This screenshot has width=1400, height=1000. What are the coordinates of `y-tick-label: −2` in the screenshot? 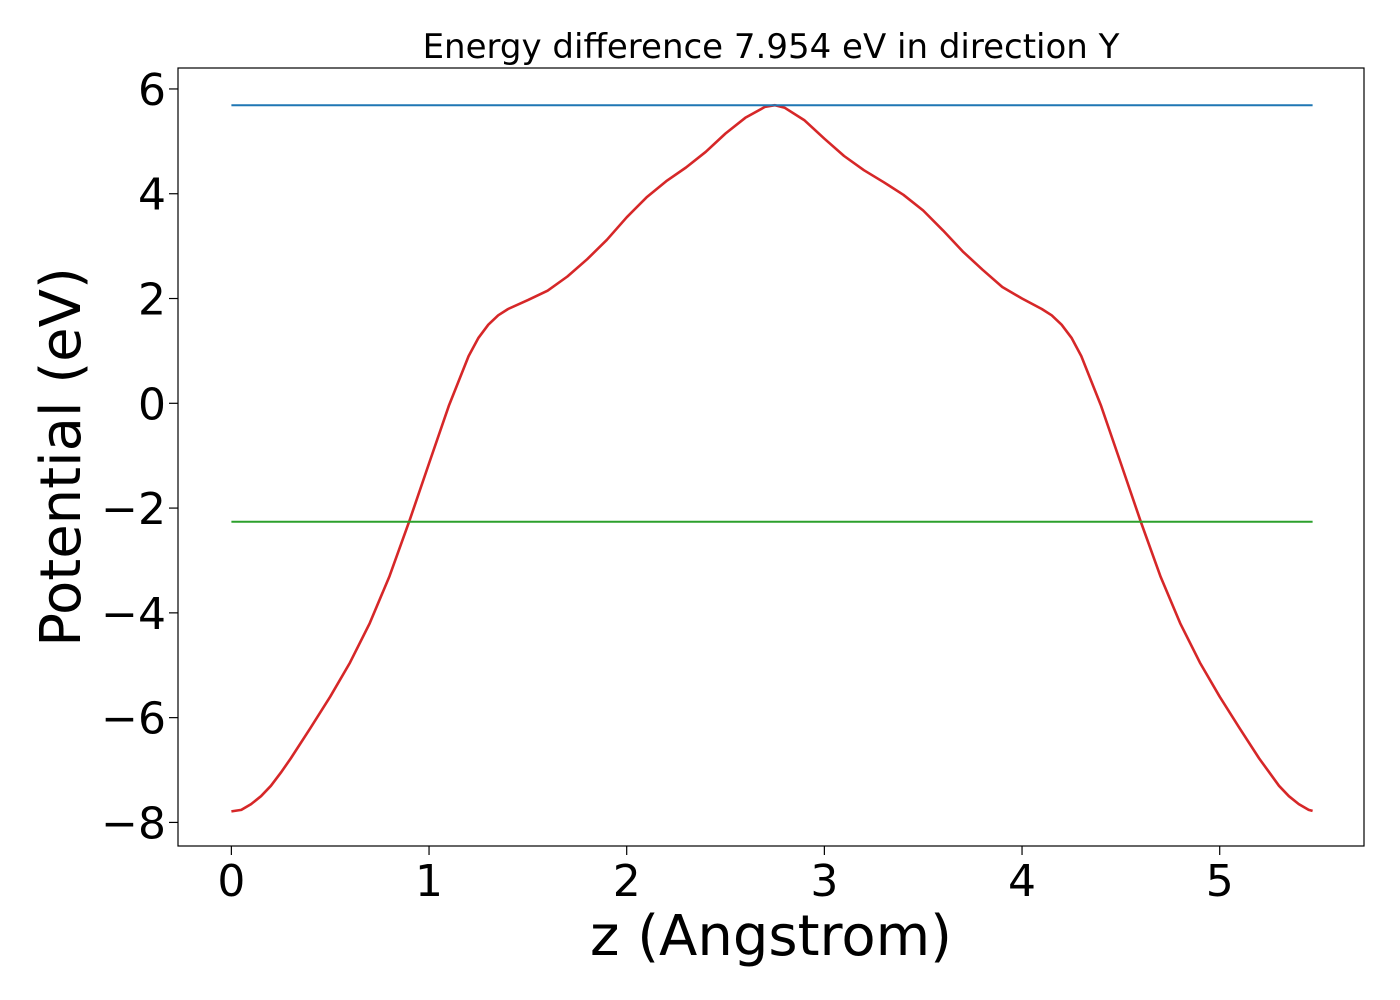 It's located at (133, 509).